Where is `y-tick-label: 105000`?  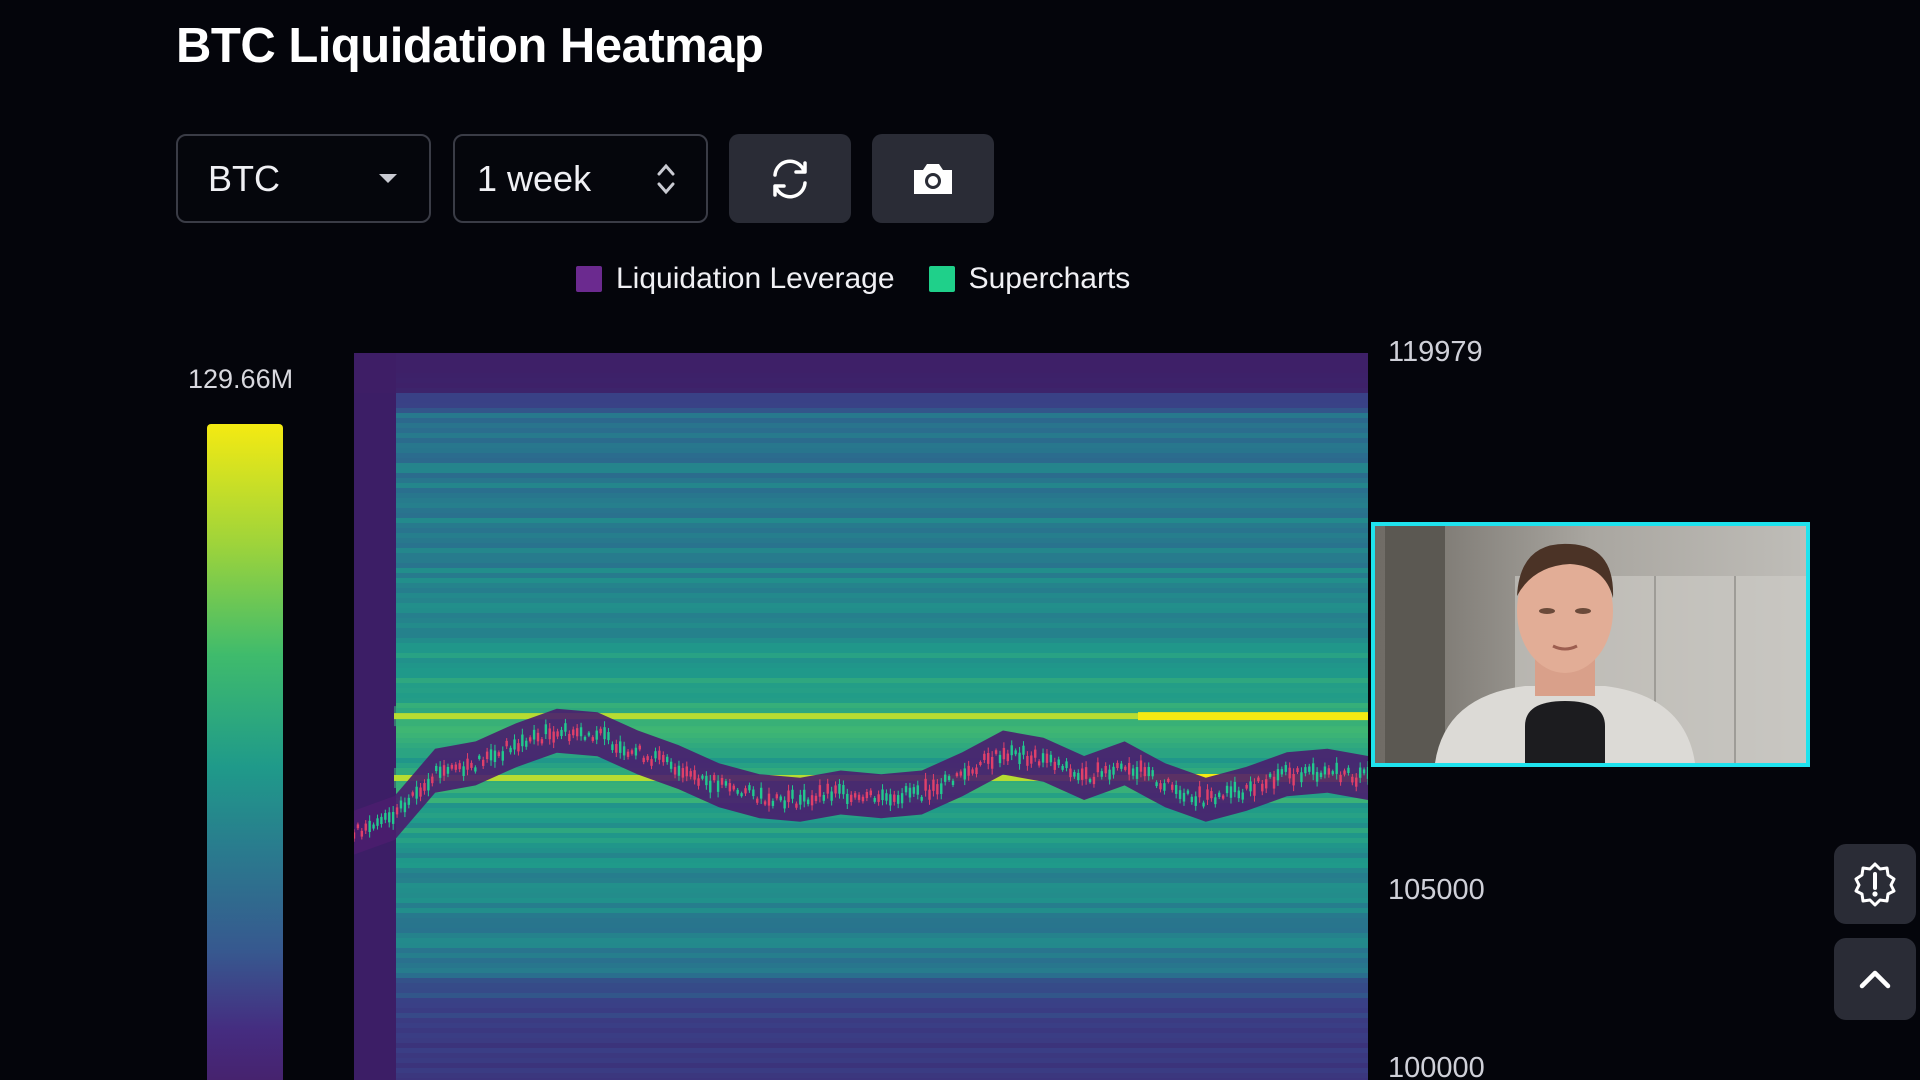
y-tick-label: 105000 is located at coordinates (1436, 890).